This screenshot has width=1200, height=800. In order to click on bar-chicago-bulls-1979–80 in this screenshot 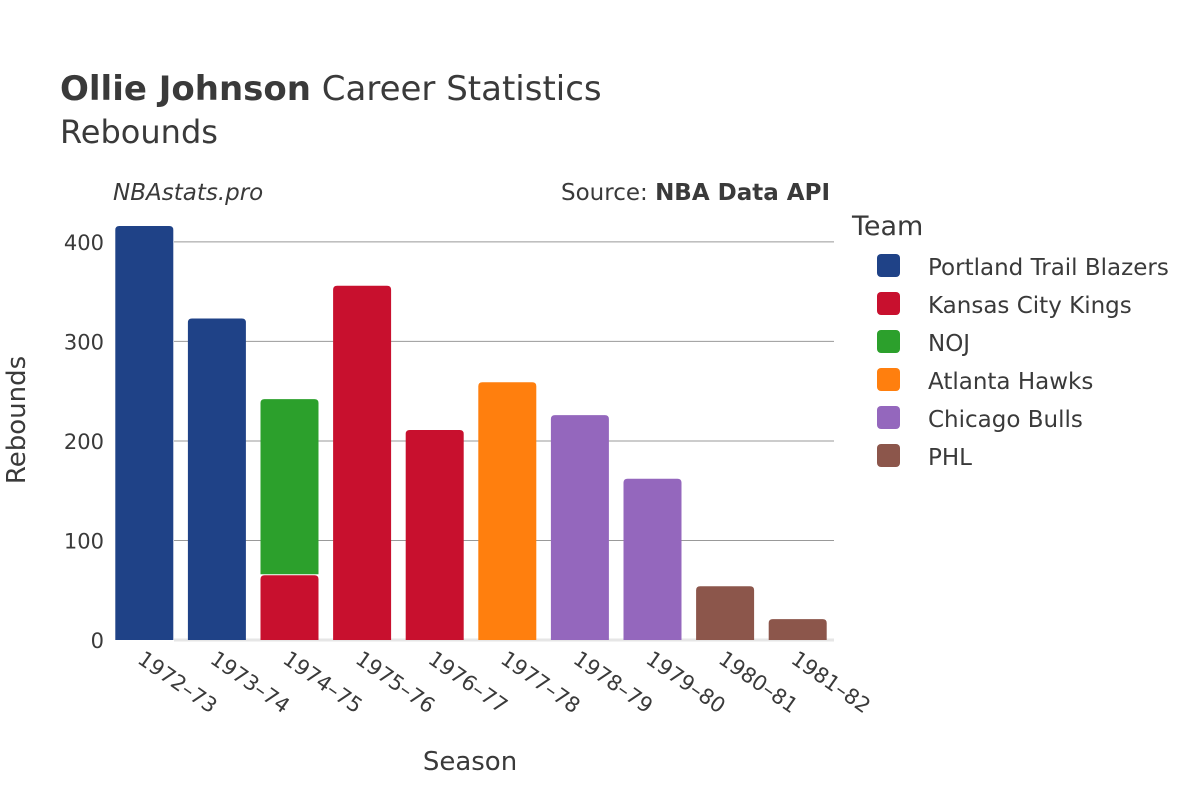, I will do `click(652, 559)`.